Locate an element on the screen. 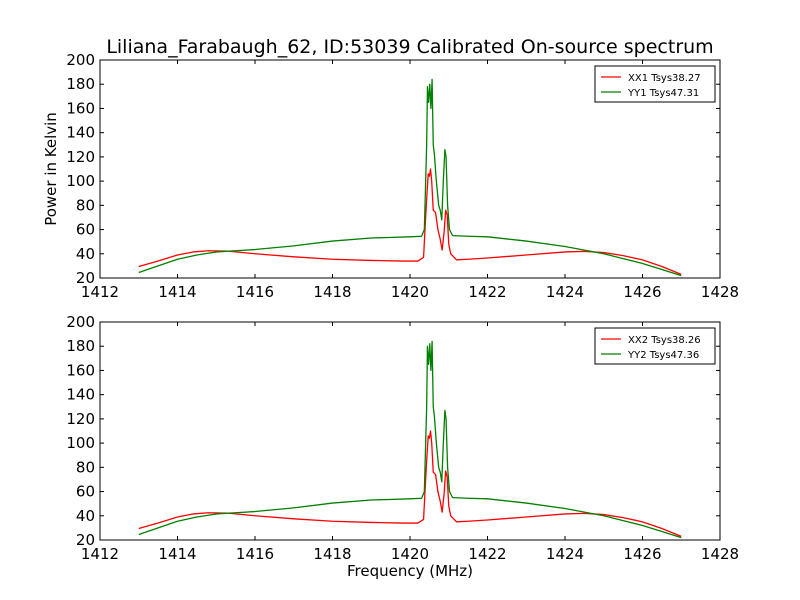 This screenshot has height=600, width=800. top-y-tick-label: 20 is located at coordinates (85, 278).